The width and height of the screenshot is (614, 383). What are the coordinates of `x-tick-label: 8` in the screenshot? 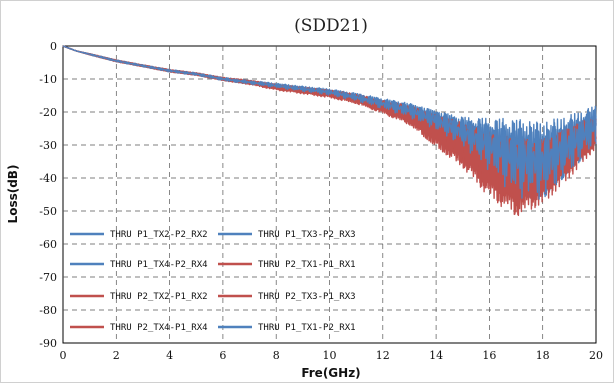 It's located at (276, 355).